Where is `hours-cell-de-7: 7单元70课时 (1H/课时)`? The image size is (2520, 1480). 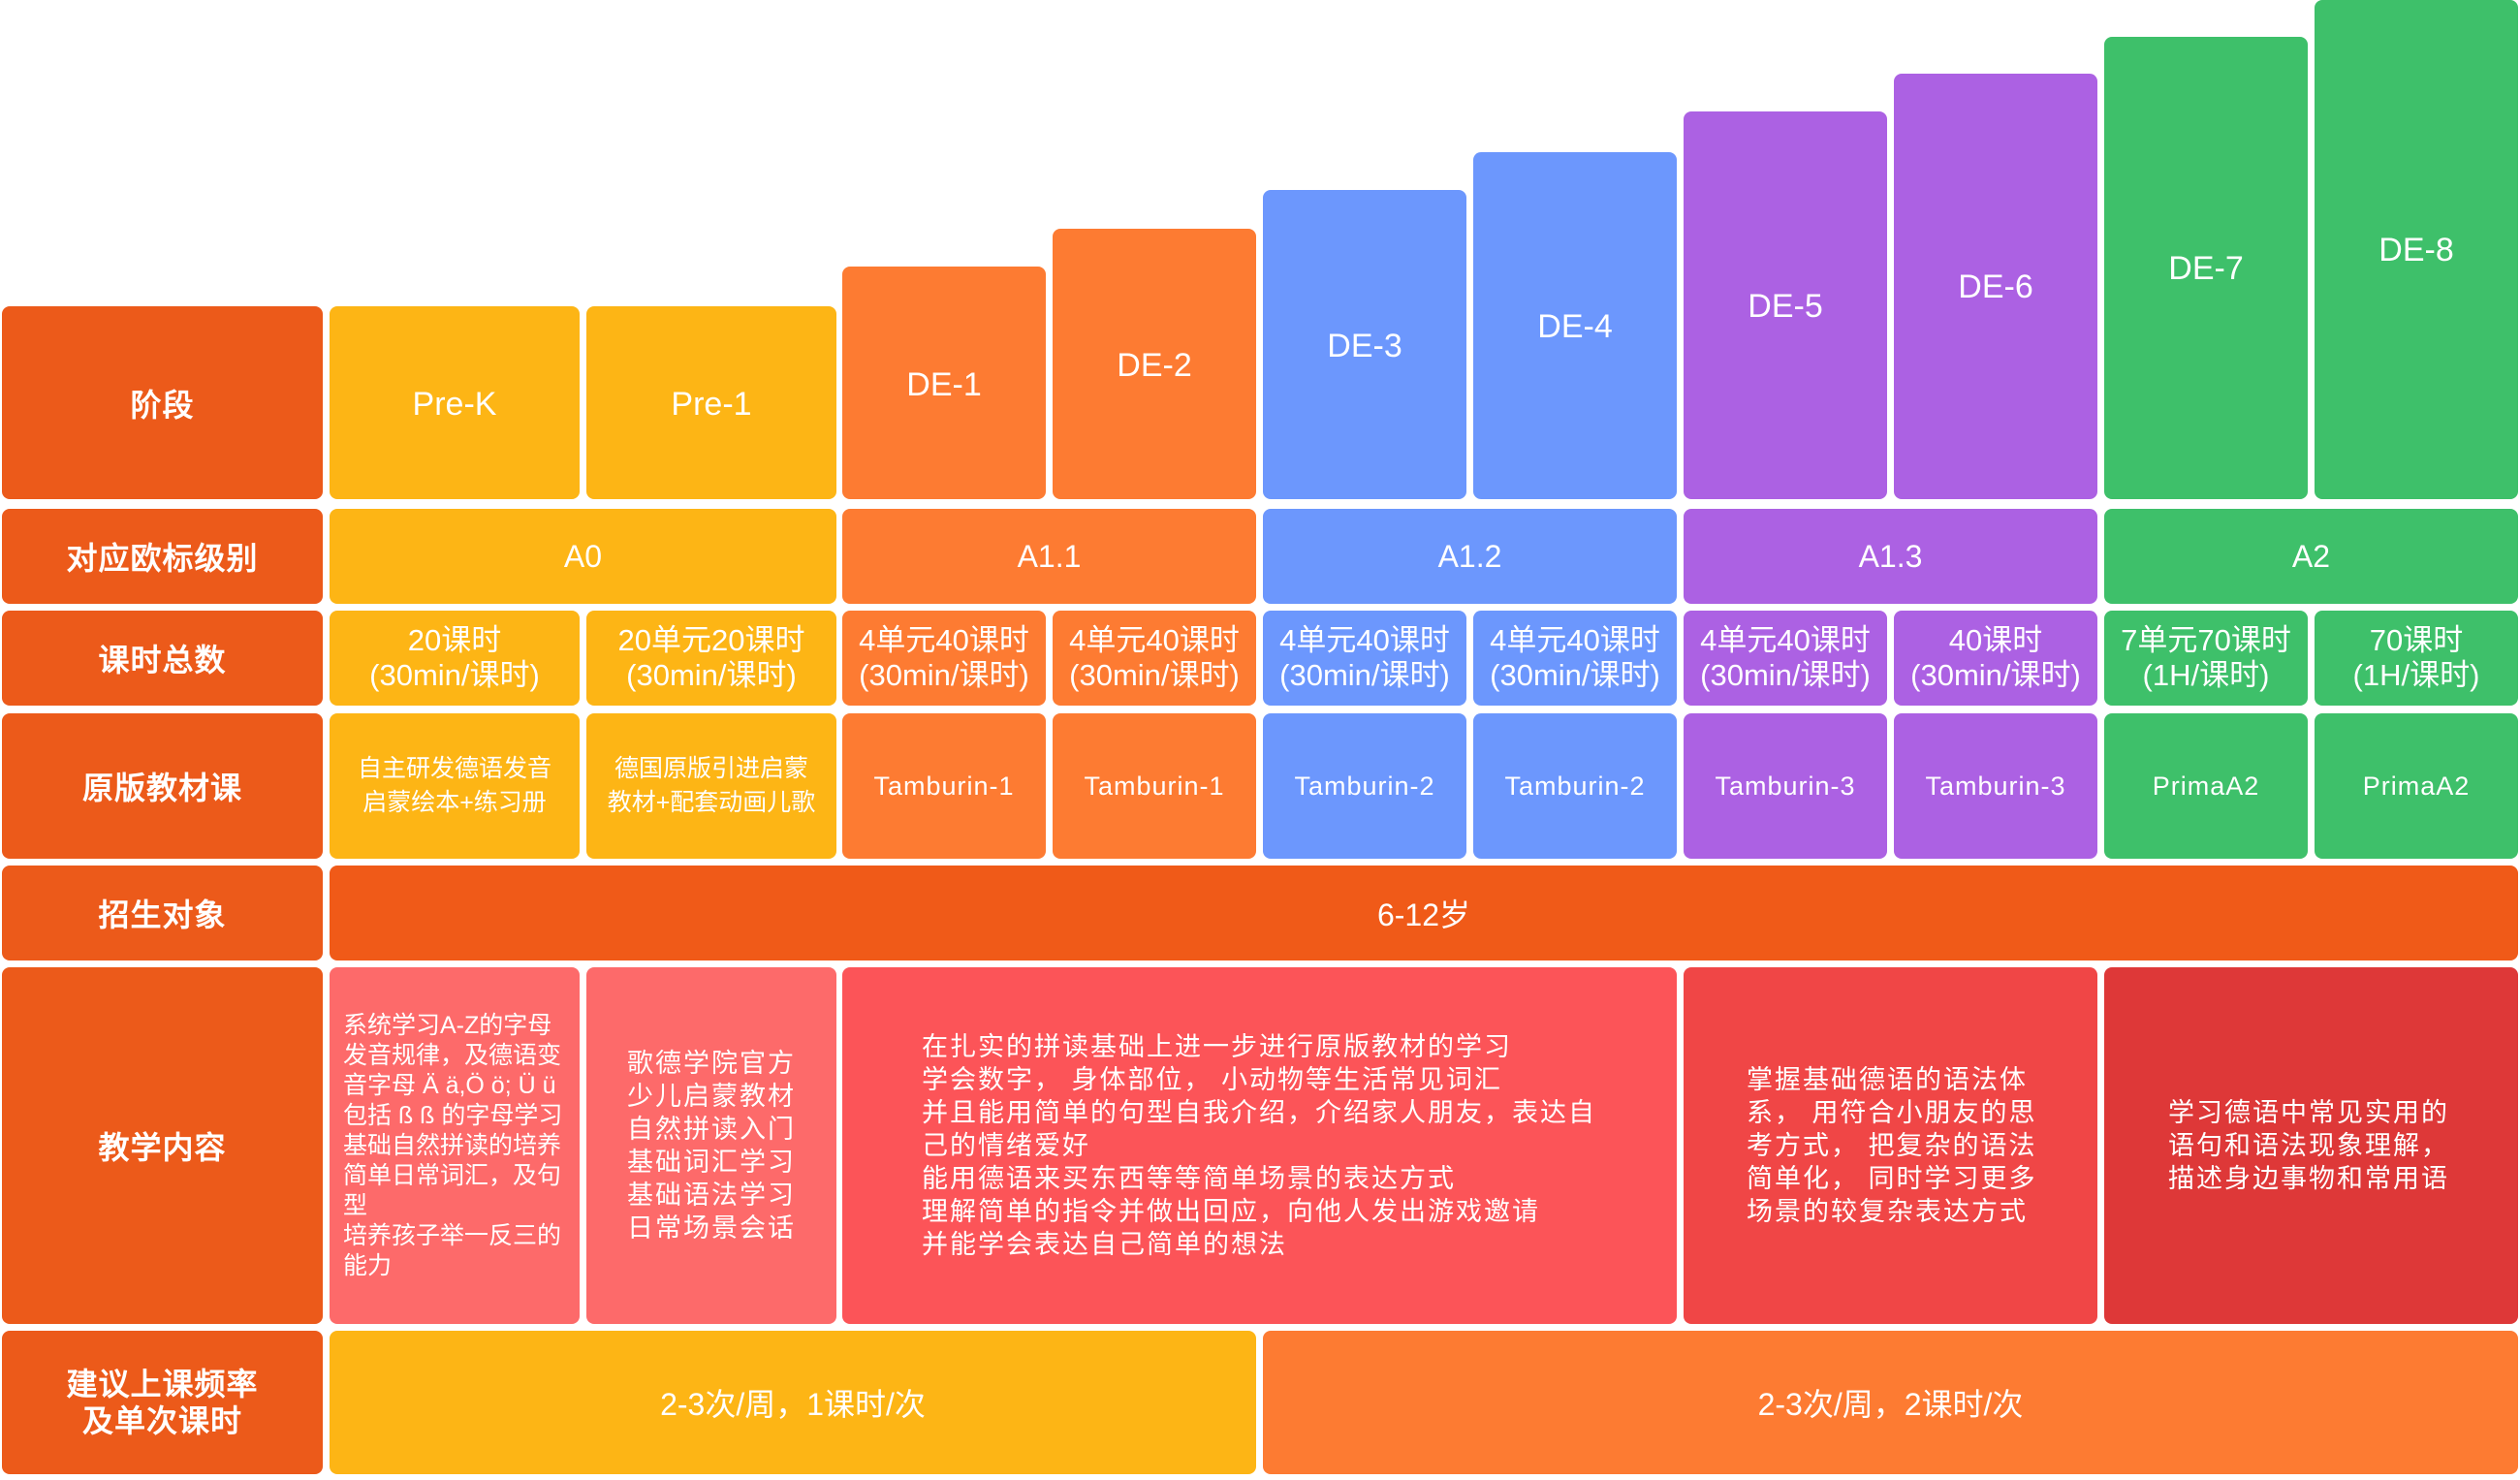 hours-cell-de-7: 7单元70课时 (1H/课时) is located at coordinates (2206, 658).